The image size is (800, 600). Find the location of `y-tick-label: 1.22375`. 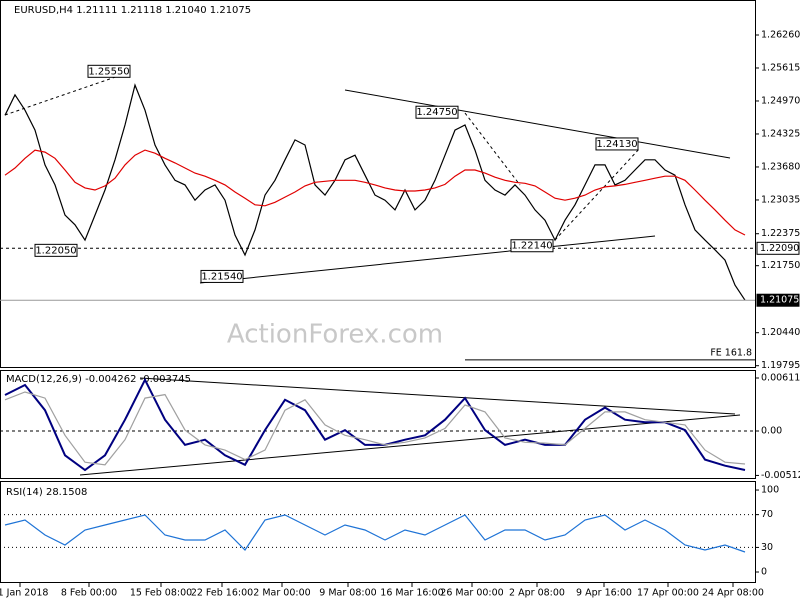

y-tick-label: 1.22375 is located at coordinates (780, 233).